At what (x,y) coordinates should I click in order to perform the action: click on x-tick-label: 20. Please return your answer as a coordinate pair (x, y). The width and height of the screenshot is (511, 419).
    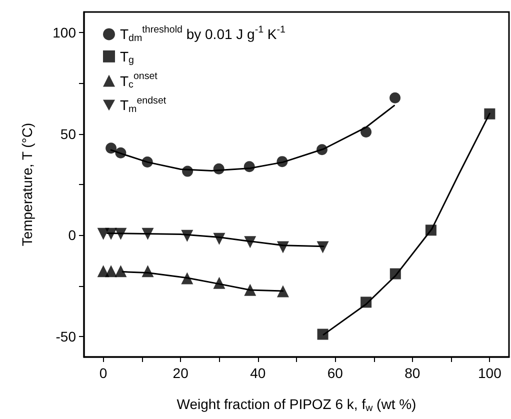
    Looking at the image, I should click on (180, 373).